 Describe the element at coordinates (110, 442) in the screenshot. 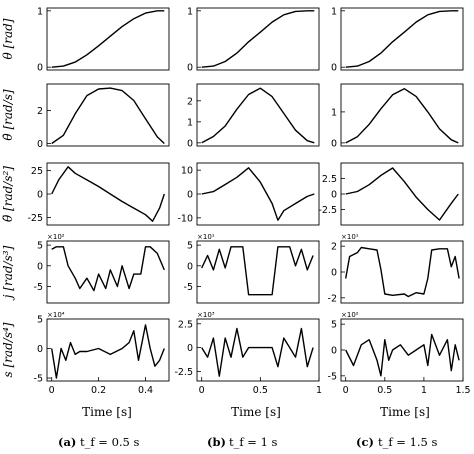

I see `caption-a-text: t_f = 0.5 s` at that location.